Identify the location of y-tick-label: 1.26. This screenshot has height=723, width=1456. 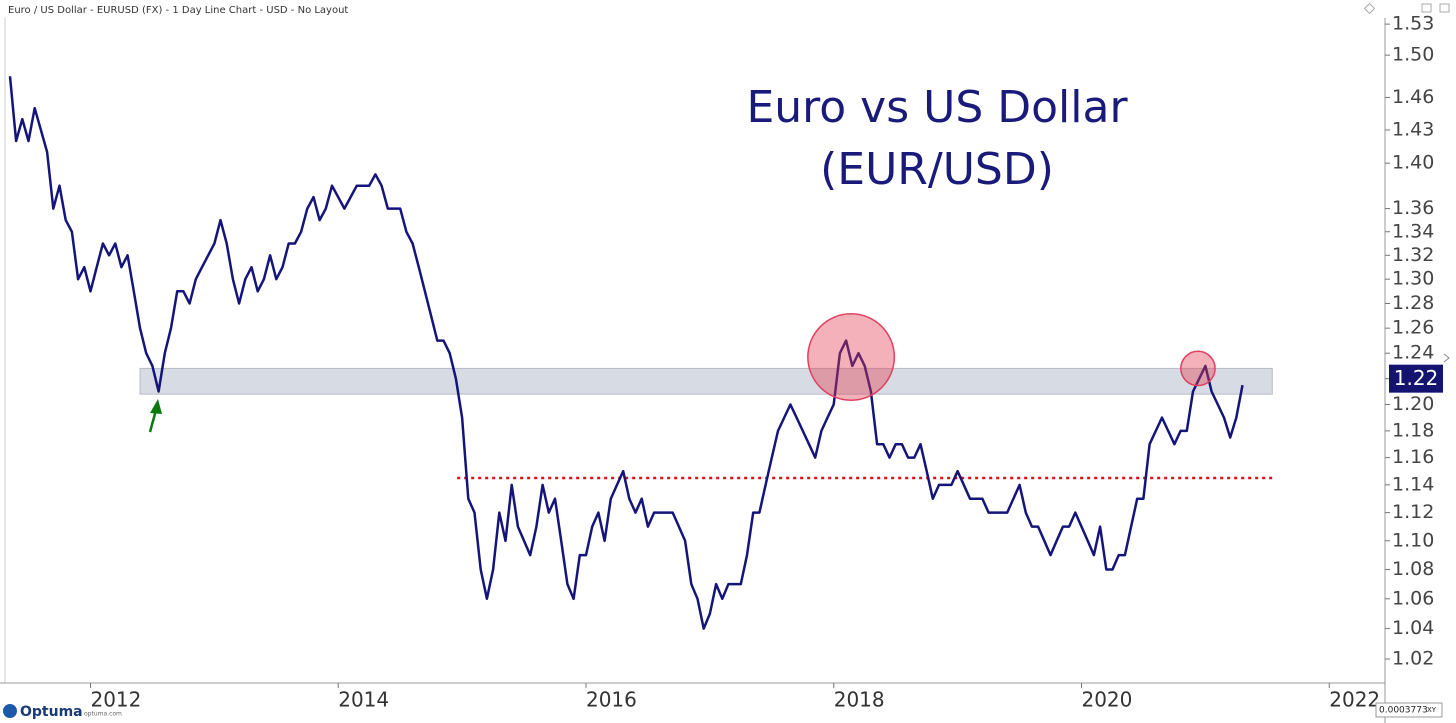
(1413, 328).